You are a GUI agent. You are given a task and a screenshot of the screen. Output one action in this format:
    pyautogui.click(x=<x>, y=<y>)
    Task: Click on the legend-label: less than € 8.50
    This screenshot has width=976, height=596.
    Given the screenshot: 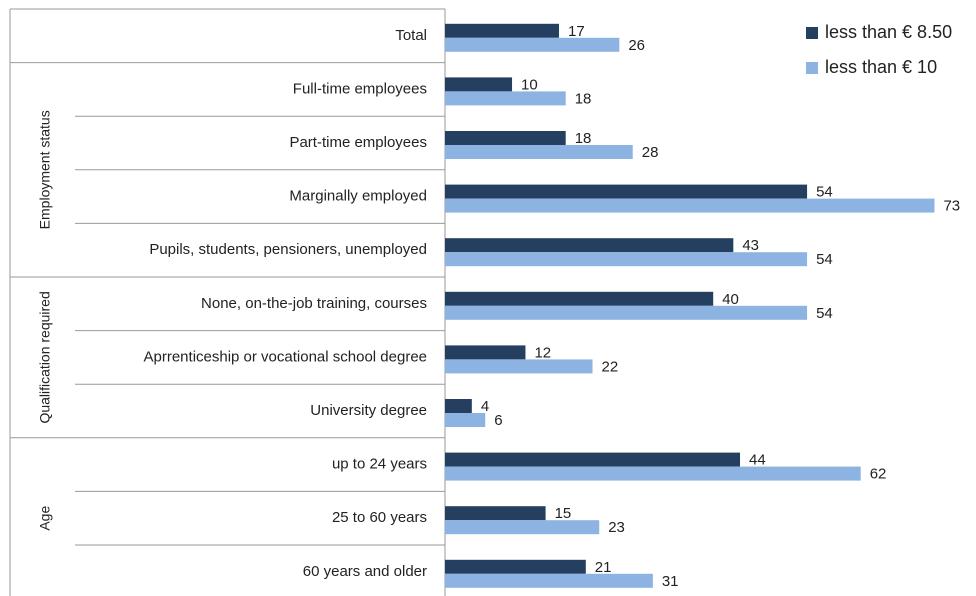 What is the action you would take?
    pyautogui.click(x=888, y=32)
    